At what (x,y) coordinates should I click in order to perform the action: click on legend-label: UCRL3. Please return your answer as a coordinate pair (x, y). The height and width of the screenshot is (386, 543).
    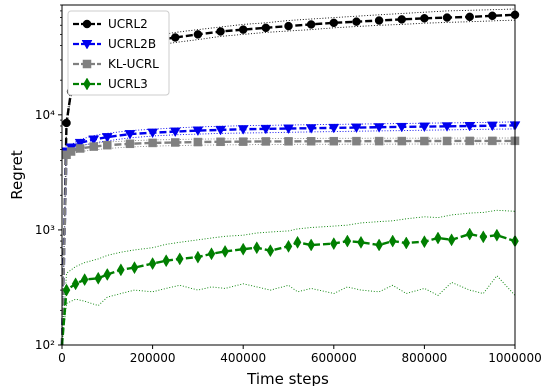
    Looking at the image, I should click on (128, 84).